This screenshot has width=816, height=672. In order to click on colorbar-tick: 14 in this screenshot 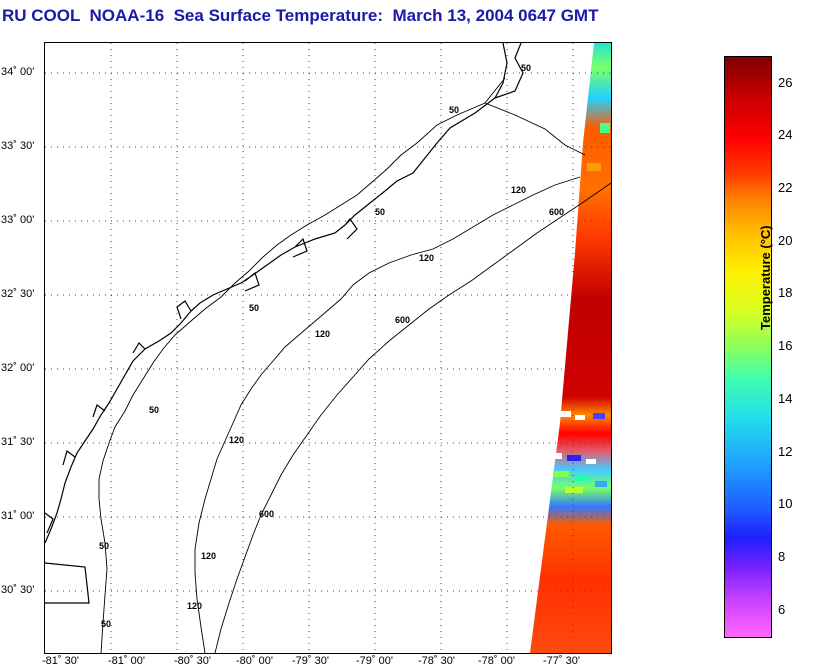, I will do `click(785, 398)`.